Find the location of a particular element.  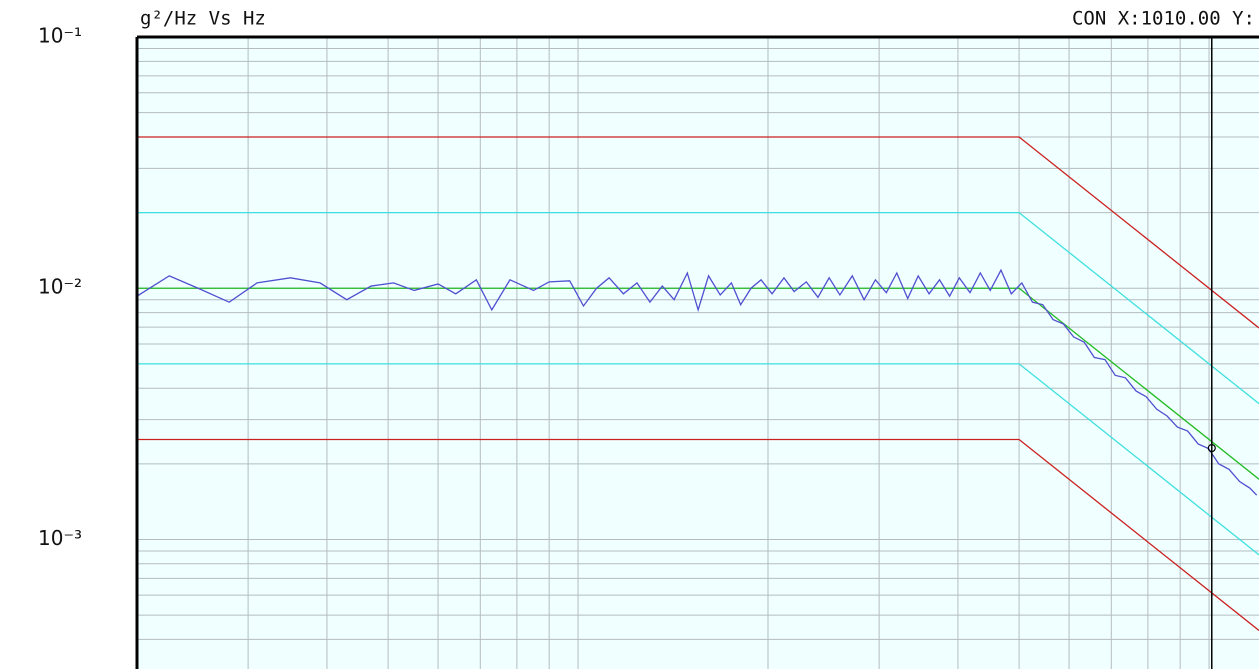

y-tick-label: 10⁻¹ is located at coordinates (60, 36).